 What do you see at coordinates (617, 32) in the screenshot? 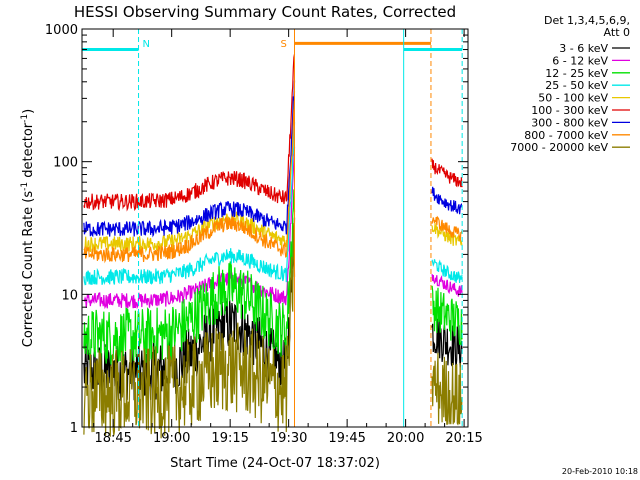
I see `legend-header-line2: Att 0` at bounding box center [617, 32].